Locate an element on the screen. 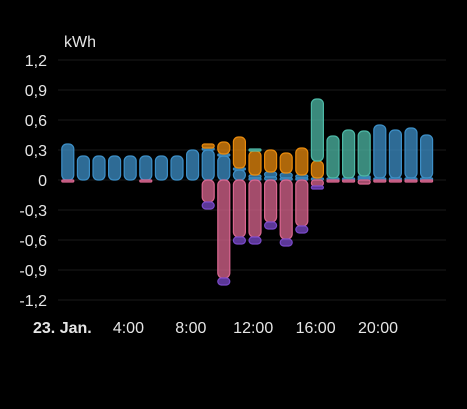 The height and width of the screenshot is (409, 467). y-tick-label: 0,9 is located at coordinates (36, 91).